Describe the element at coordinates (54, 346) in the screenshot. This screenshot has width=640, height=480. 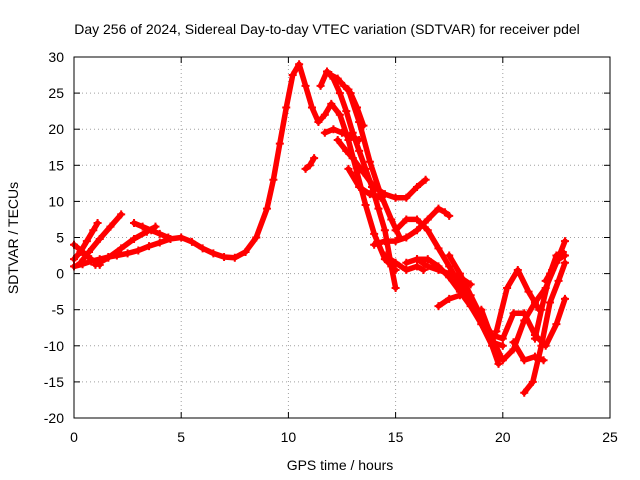
I see `y-tick-label: -10` at that location.